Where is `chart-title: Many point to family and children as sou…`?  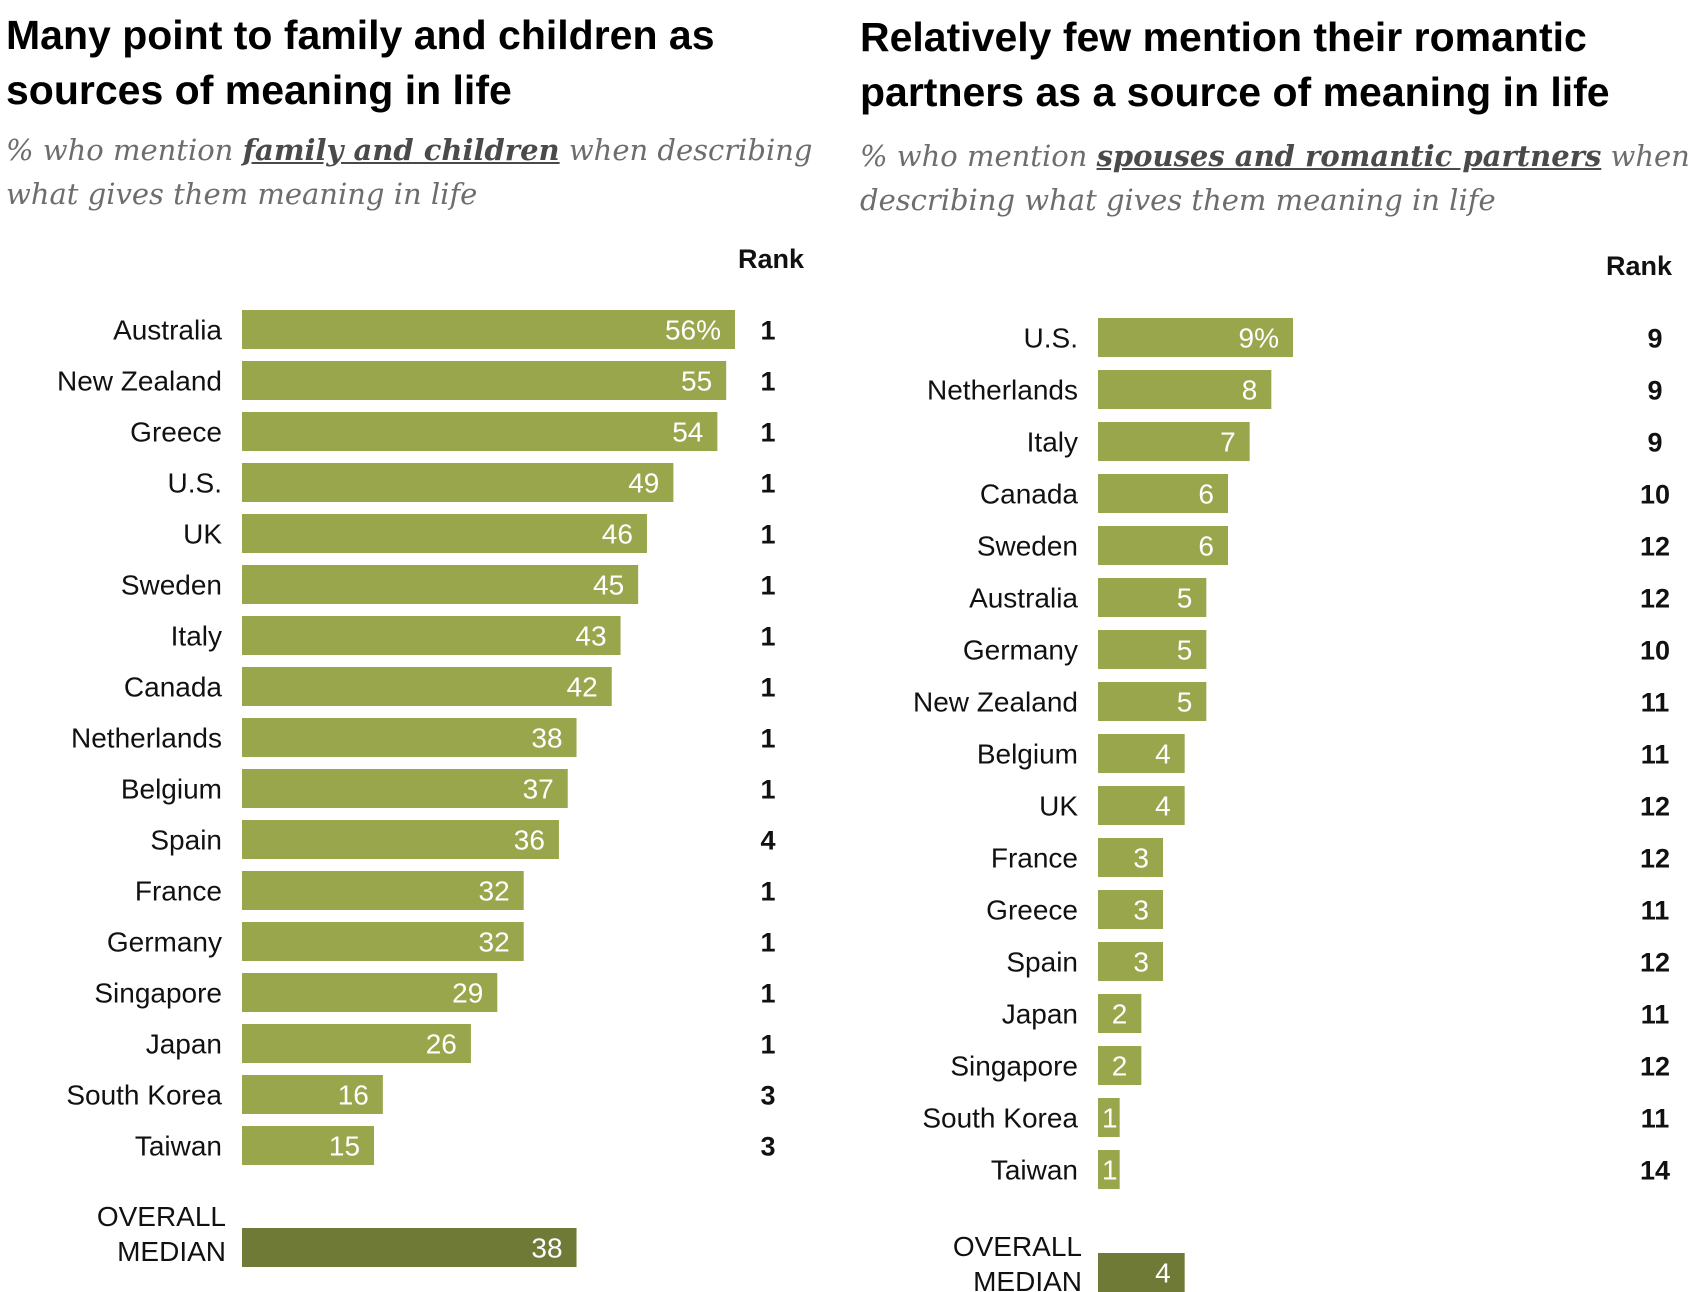
chart-title: Many point to family and children as sou… is located at coordinates (360, 62).